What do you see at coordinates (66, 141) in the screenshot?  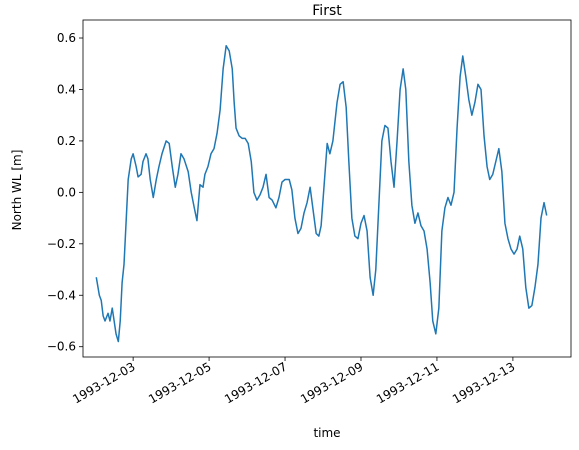 I see `y-tick-label: 0.2` at bounding box center [66, 141].